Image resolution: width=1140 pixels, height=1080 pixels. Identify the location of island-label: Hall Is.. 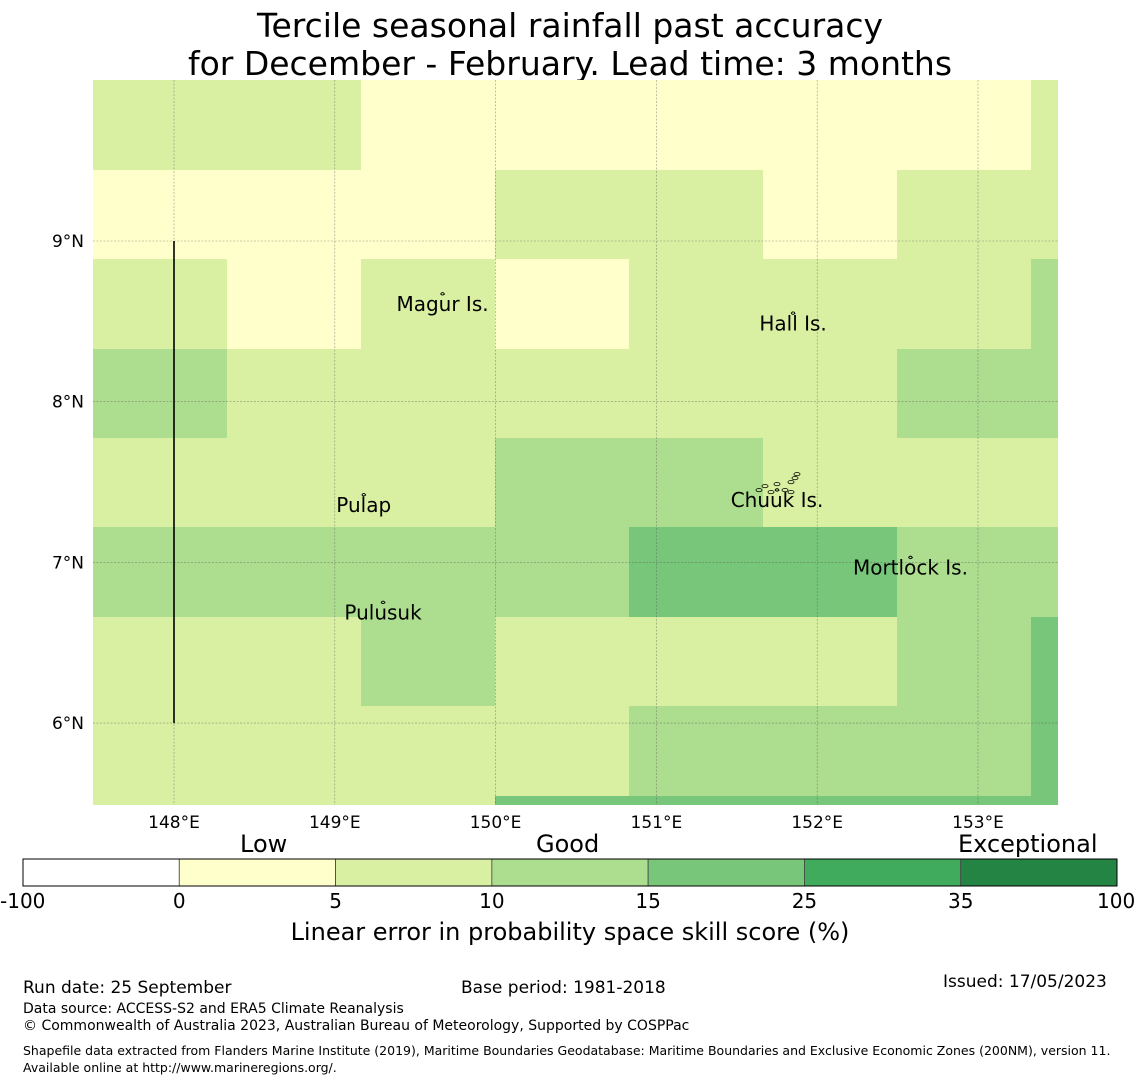
(792, 323).